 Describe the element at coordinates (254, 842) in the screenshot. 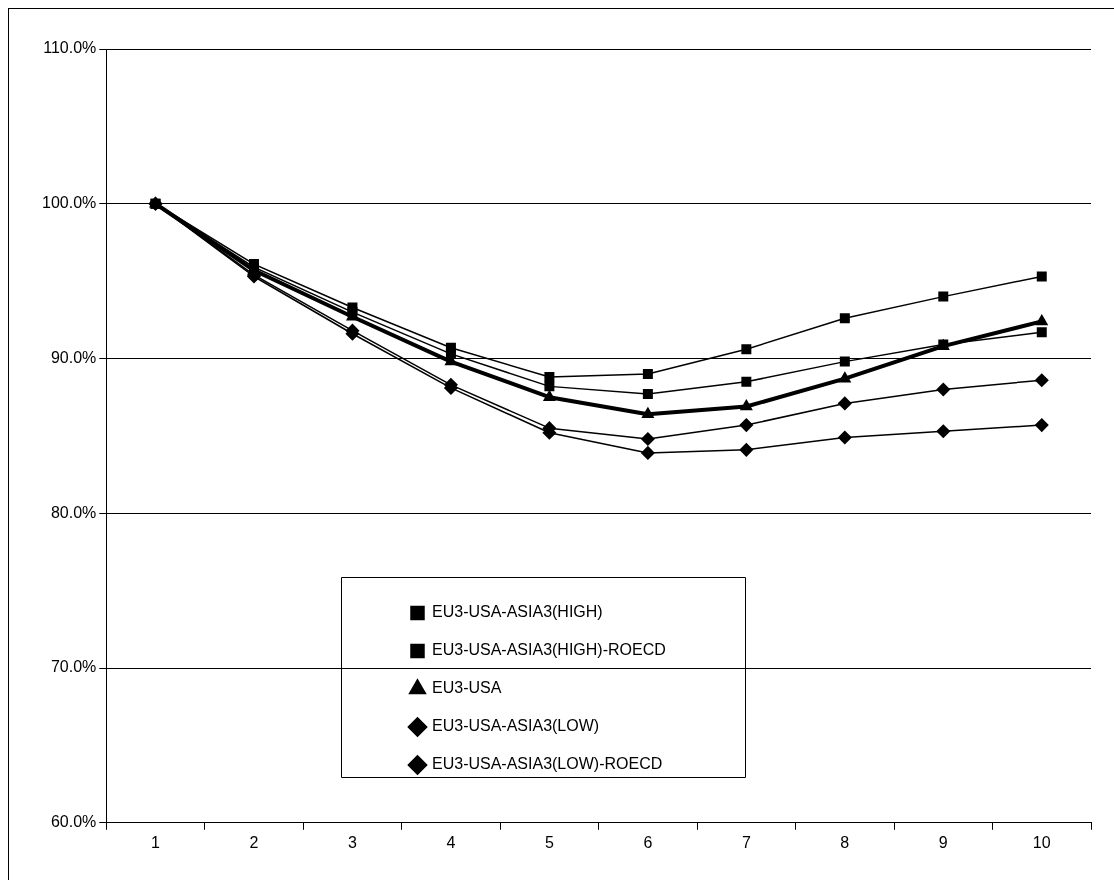

I see `x-tick-label: 2` at that location.